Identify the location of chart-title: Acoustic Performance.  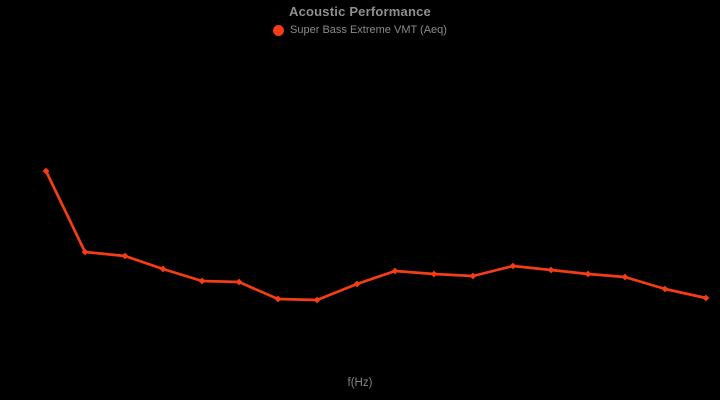
(360, 11).